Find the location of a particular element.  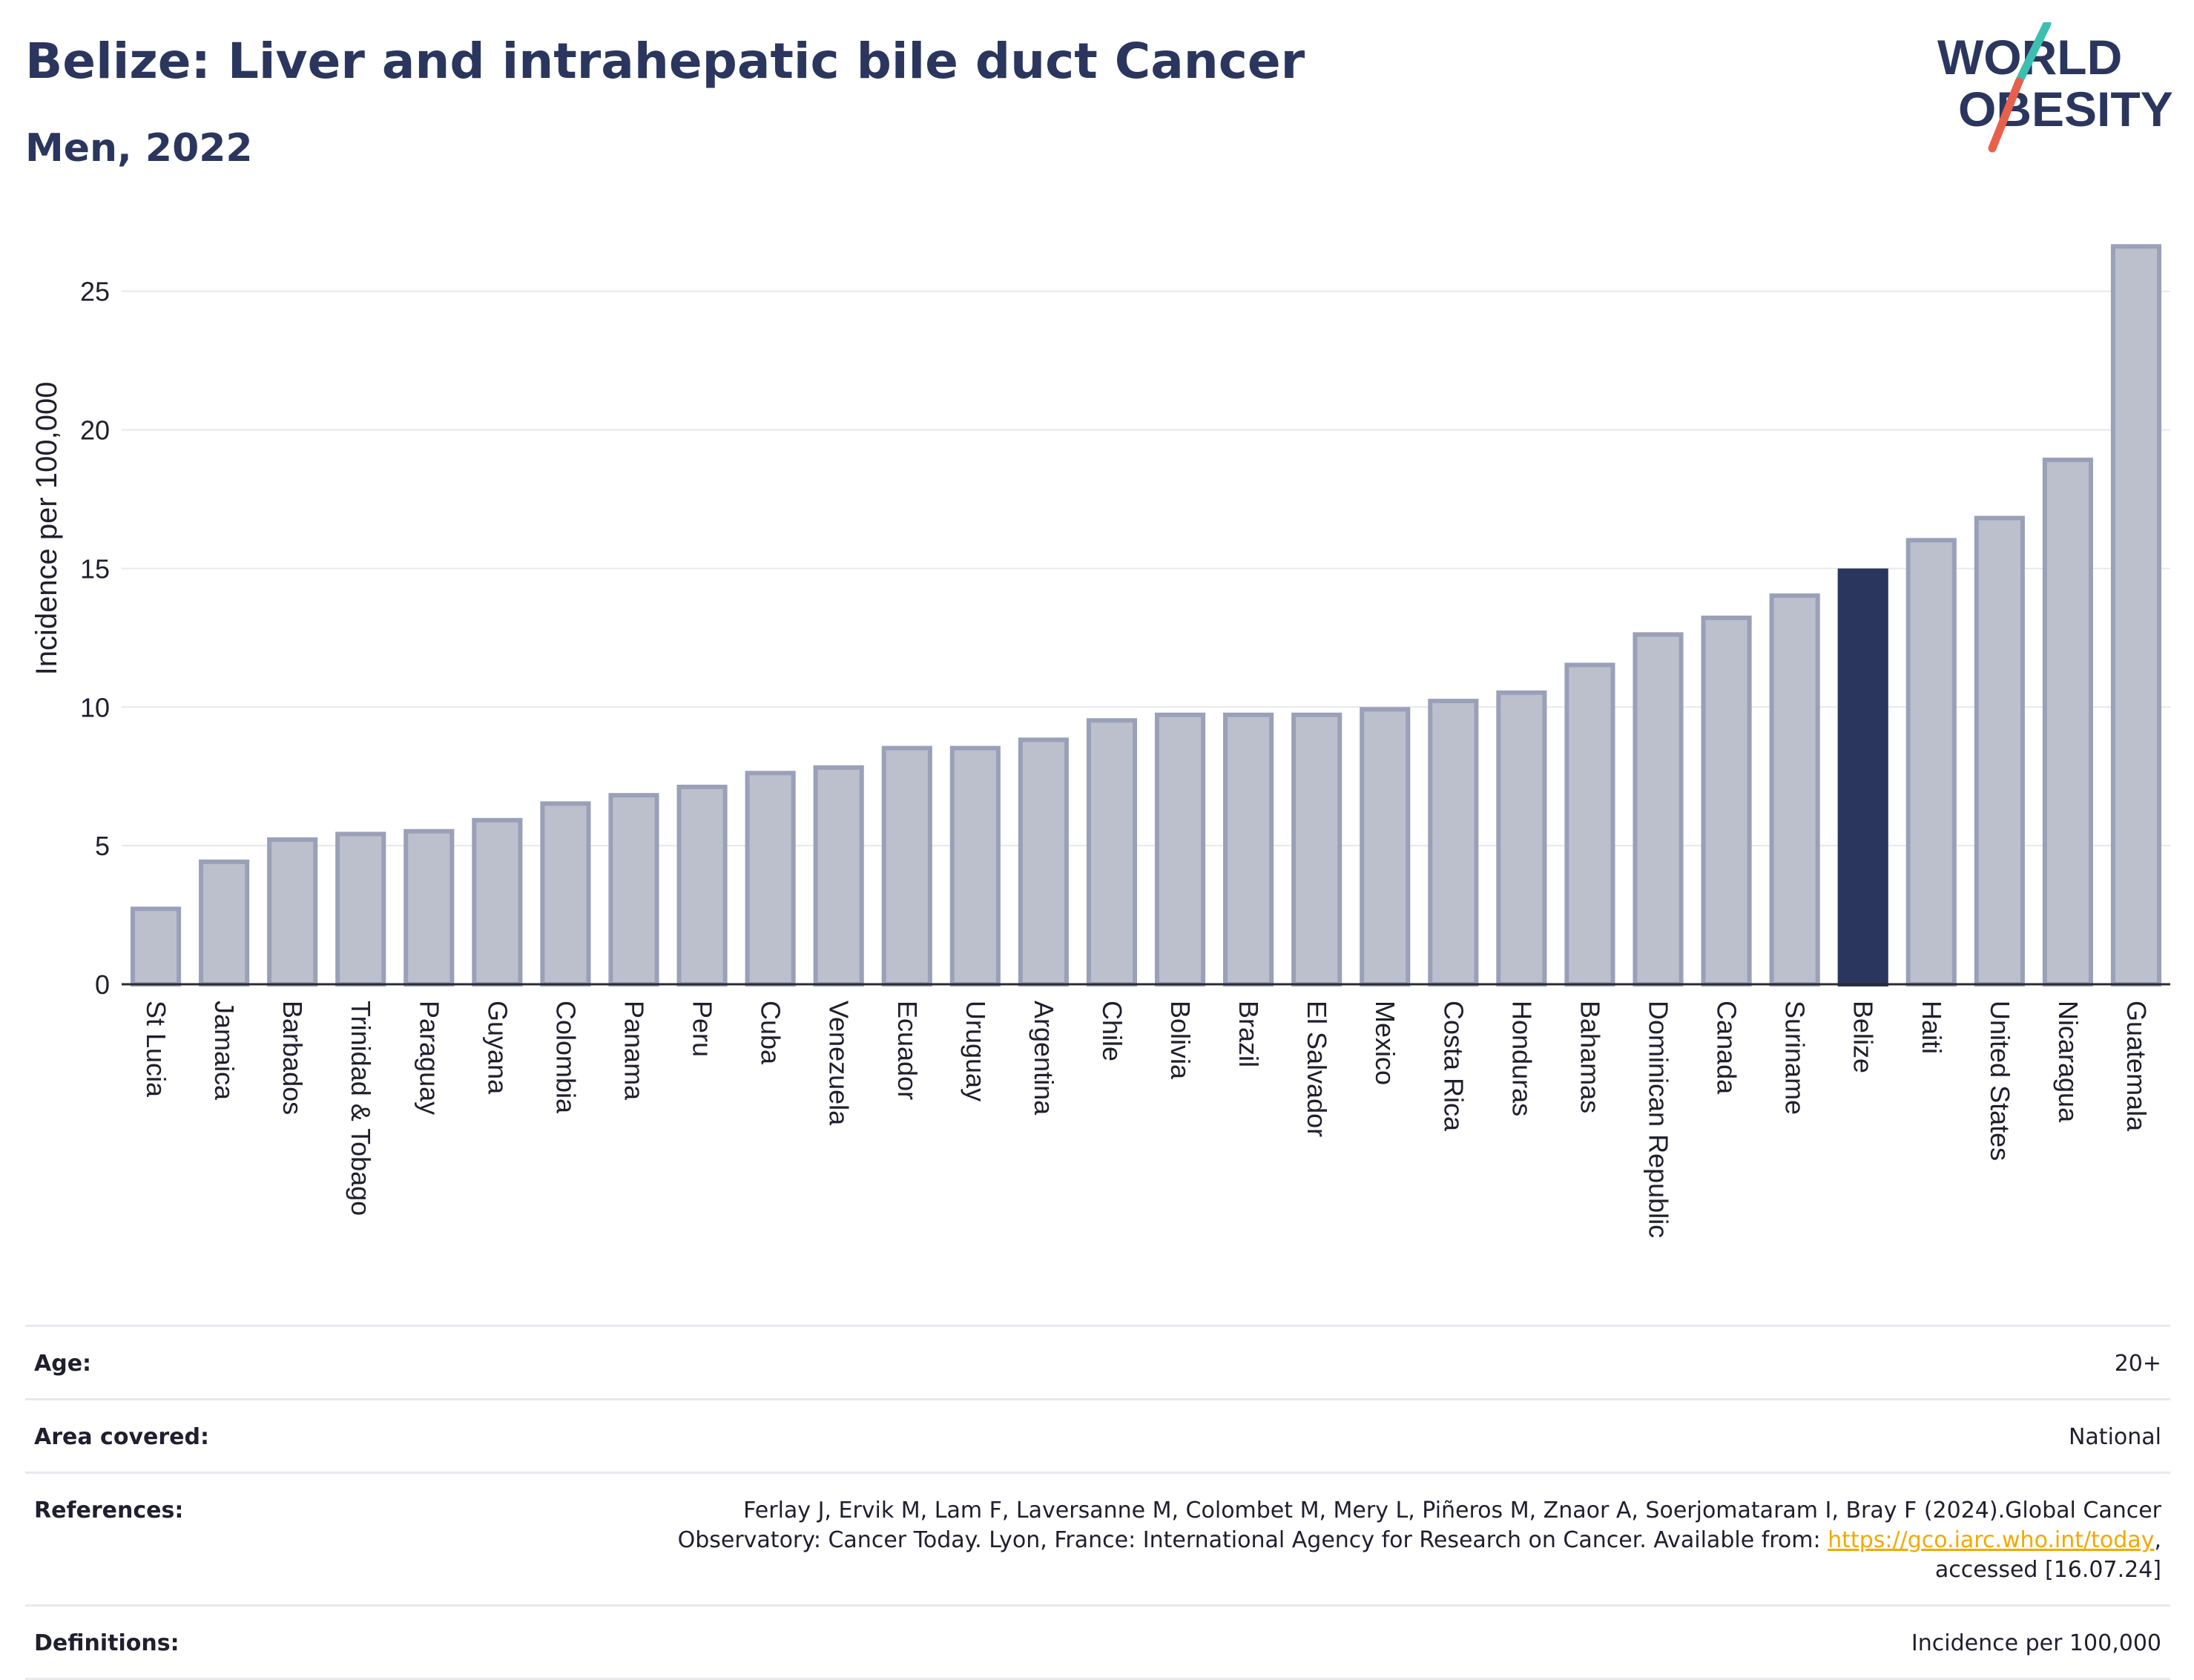

bar-argentina is located at coordinates (1043, 862).